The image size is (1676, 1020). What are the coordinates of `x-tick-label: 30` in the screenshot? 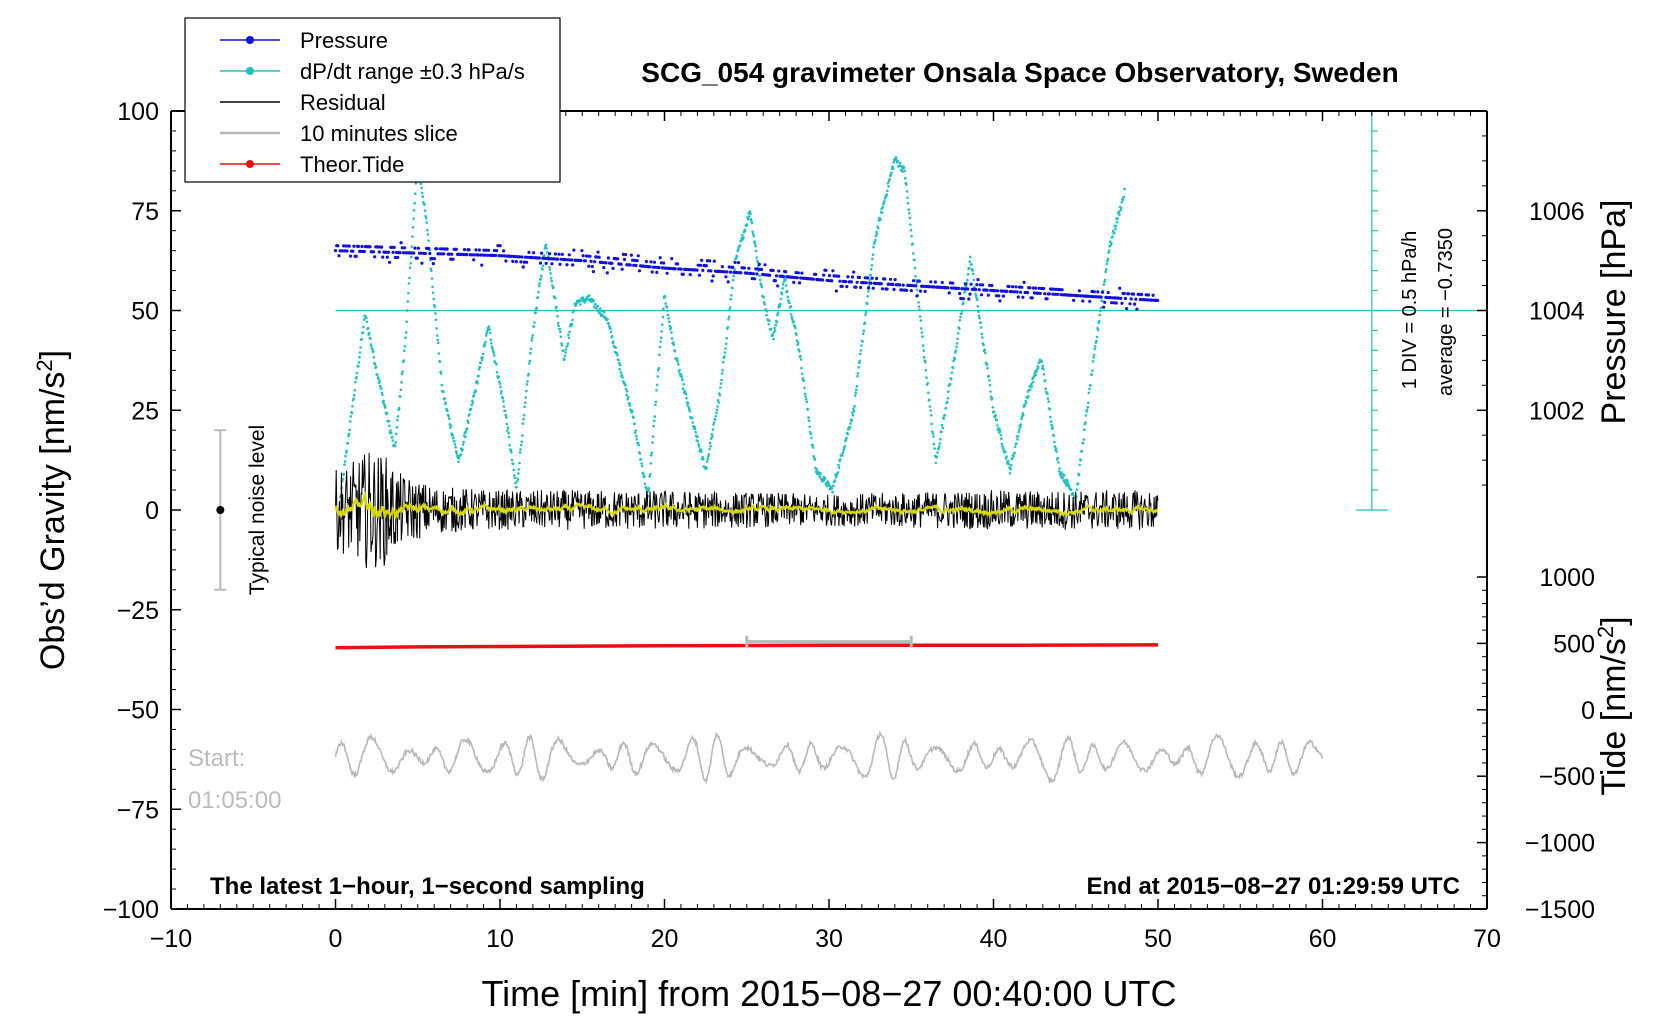 It's located at (829, 939).